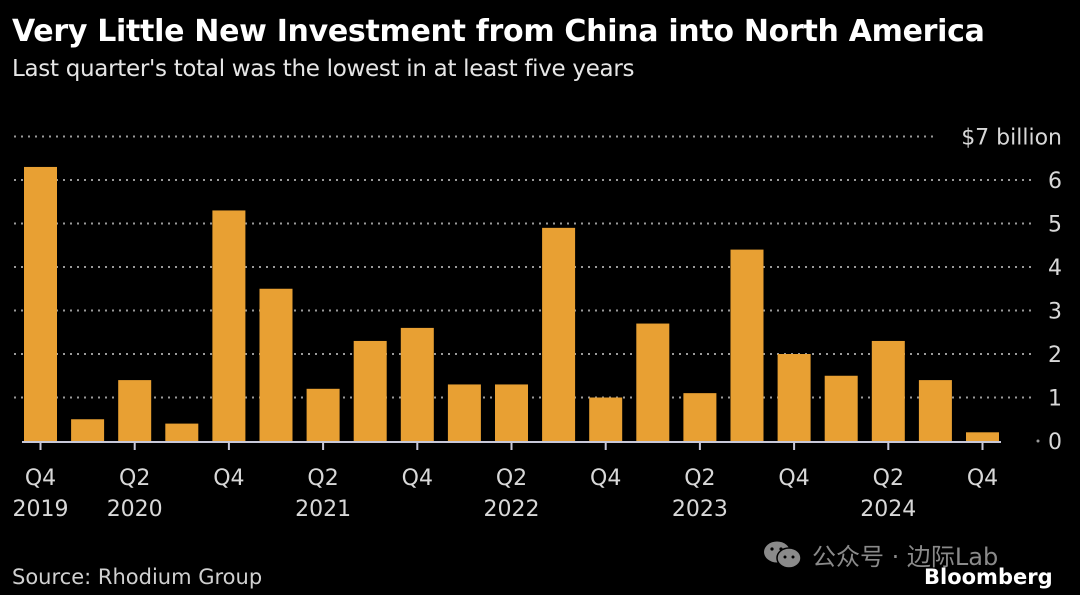  What do you see at coordinates (512, 509) in the screenshot?
I see `x-tick-label-year: 2022` at bounding box center [512, 509].